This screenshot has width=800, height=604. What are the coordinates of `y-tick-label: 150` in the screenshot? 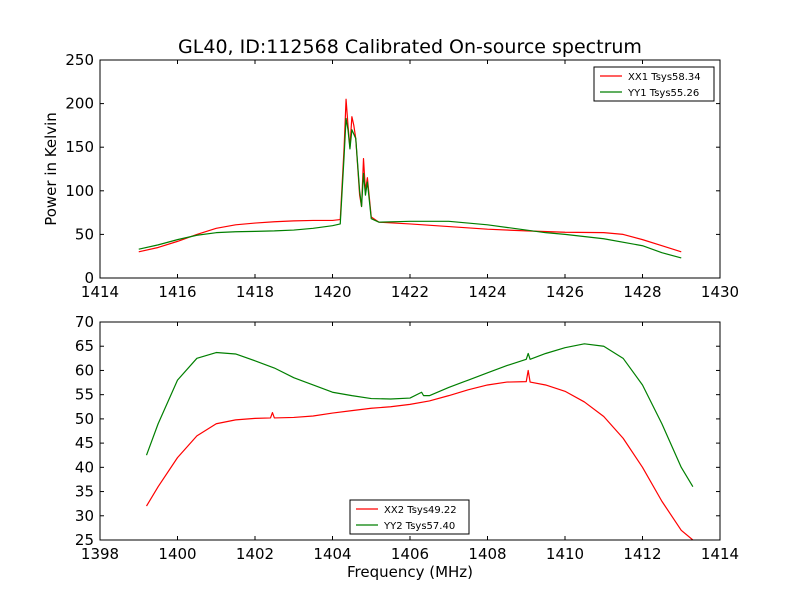 It's located at (79, 147).